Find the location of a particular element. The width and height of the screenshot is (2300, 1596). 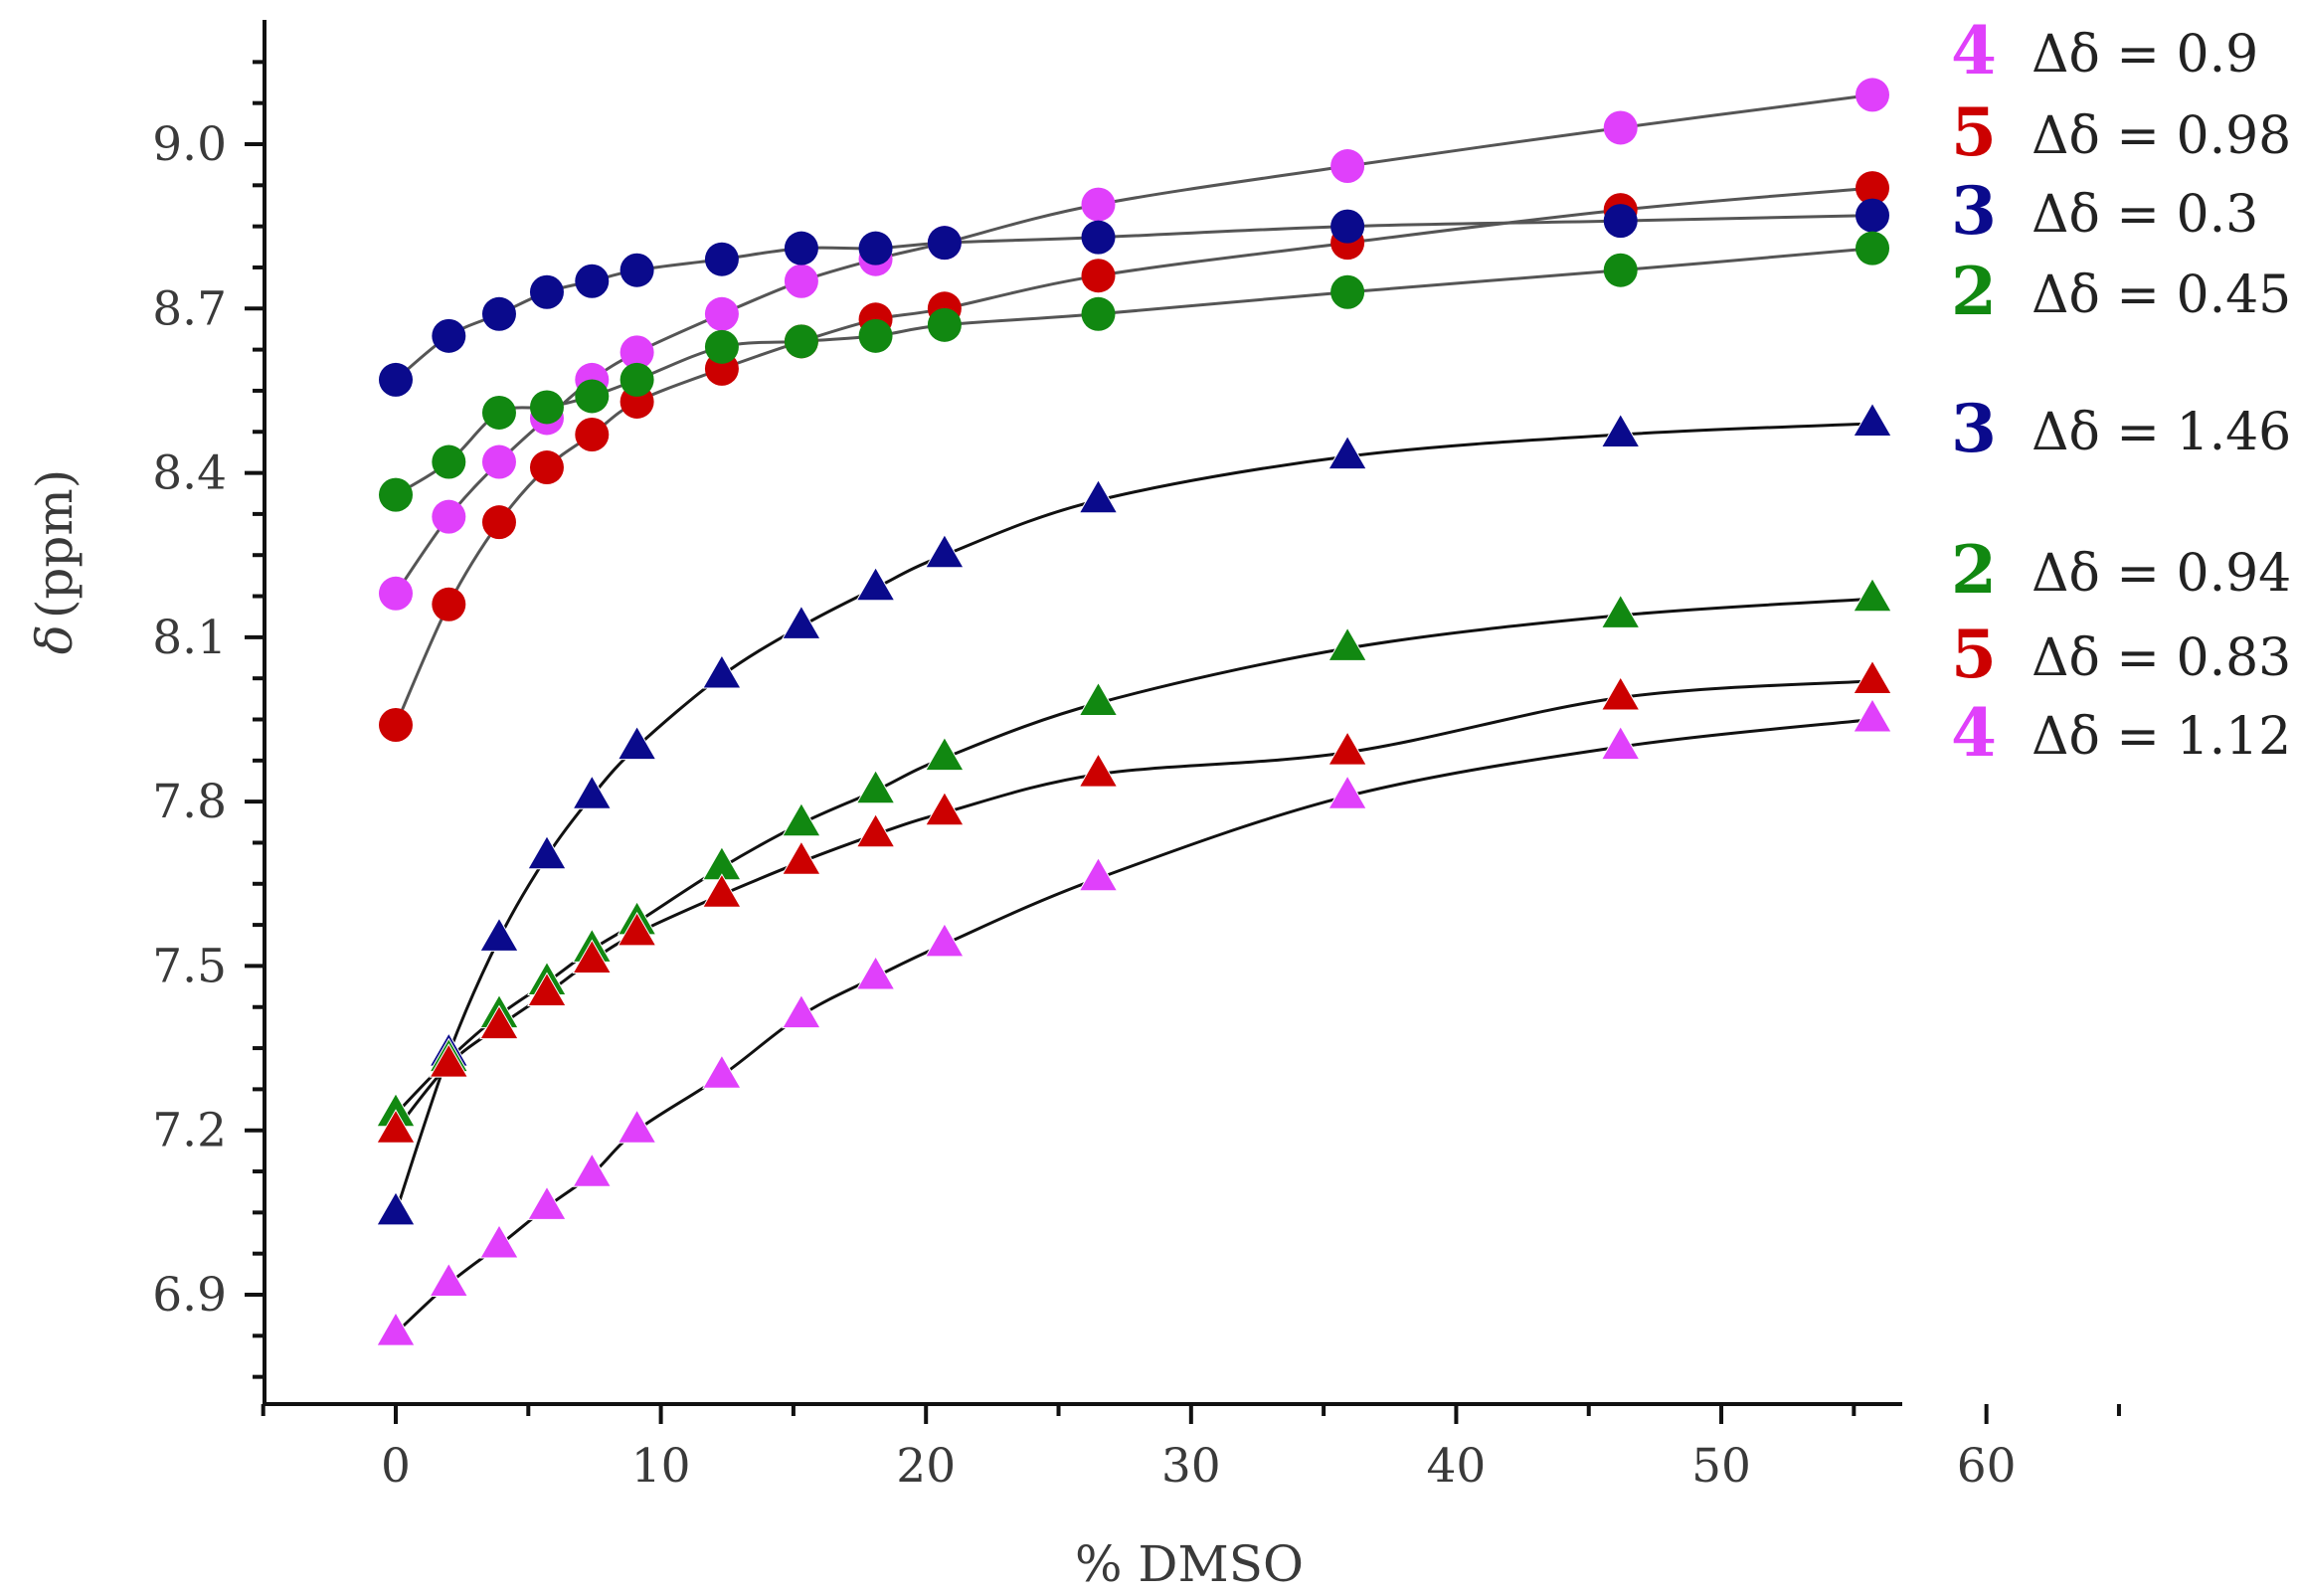

y-axis-label-symbol: δ is located at coordinates (55, 639).